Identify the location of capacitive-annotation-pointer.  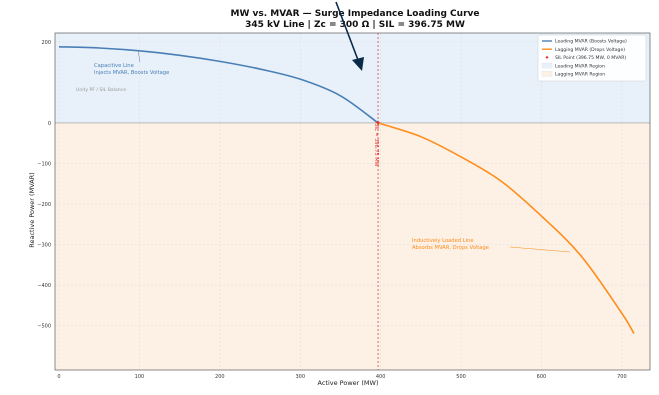
(139, 56).